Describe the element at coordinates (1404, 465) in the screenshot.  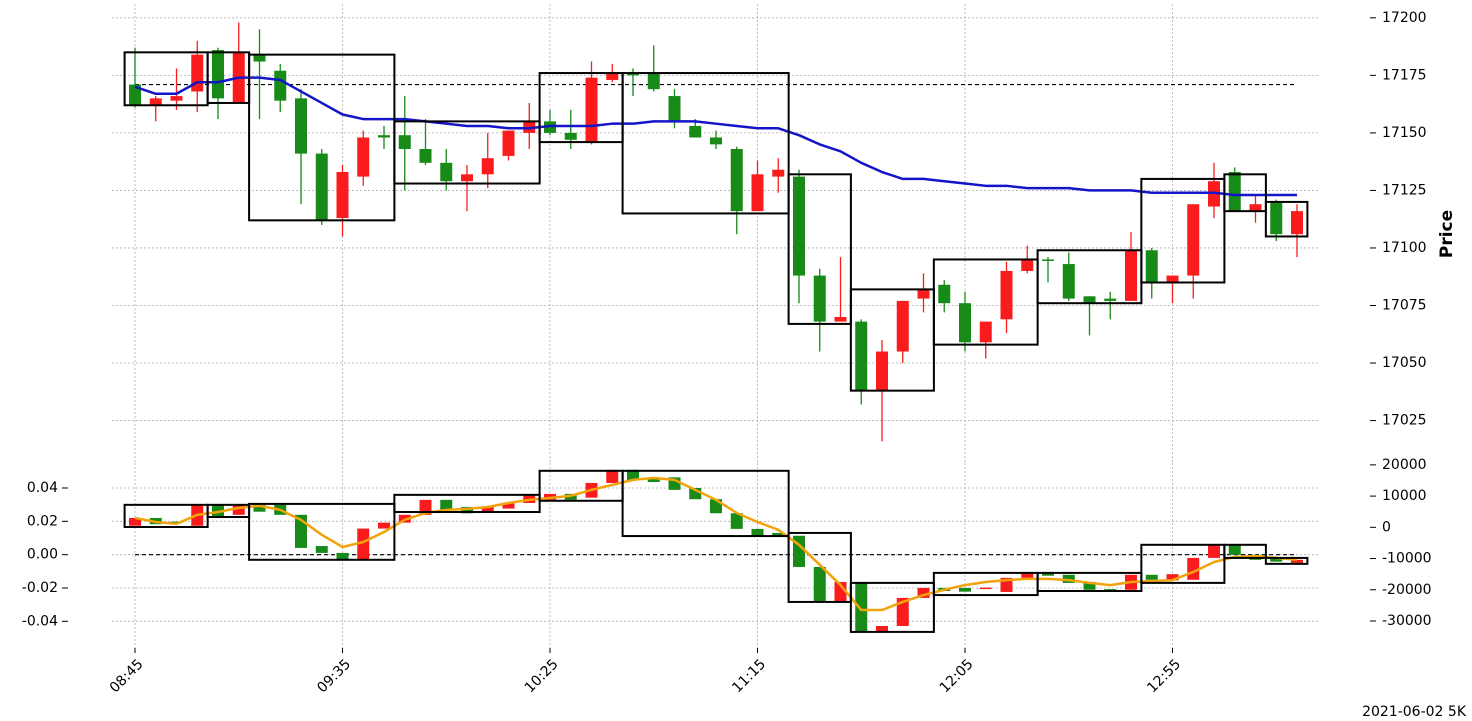
I see `y2-tick-label: 20000` at that location.